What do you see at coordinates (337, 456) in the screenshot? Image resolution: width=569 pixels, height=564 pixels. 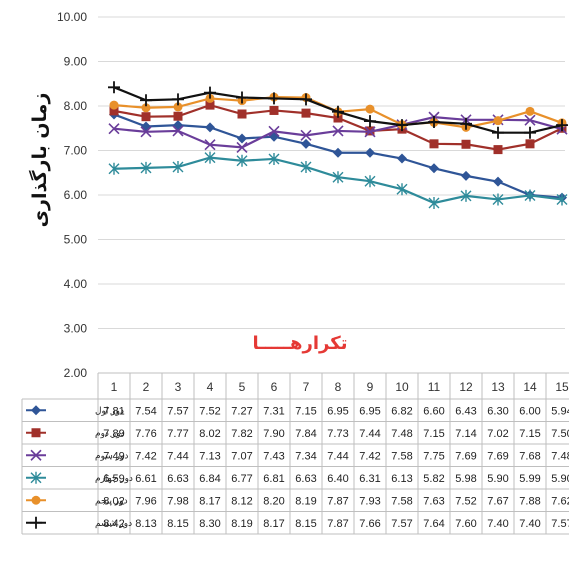 I see `data-label: 7.44` at bounding box center [337, 456].